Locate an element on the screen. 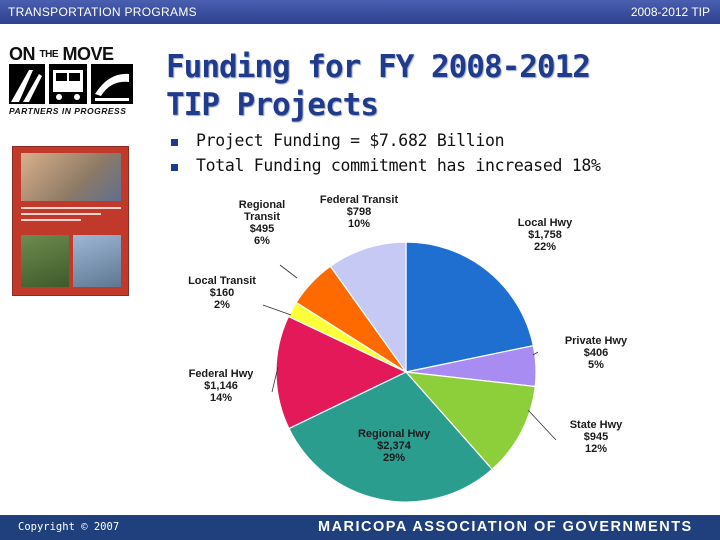 The height and width of the screenshot is (540, 720). logo-graphic is located at coordinates (71, 84).